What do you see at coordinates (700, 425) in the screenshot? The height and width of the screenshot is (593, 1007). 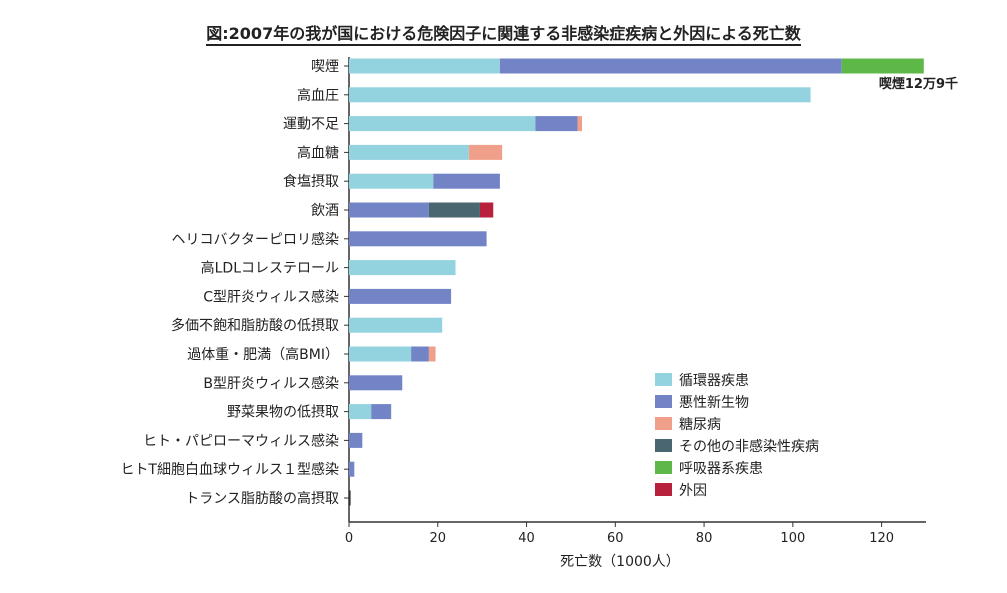 I see `legend-label: 糖尿病` at bounding box center [700, 425].